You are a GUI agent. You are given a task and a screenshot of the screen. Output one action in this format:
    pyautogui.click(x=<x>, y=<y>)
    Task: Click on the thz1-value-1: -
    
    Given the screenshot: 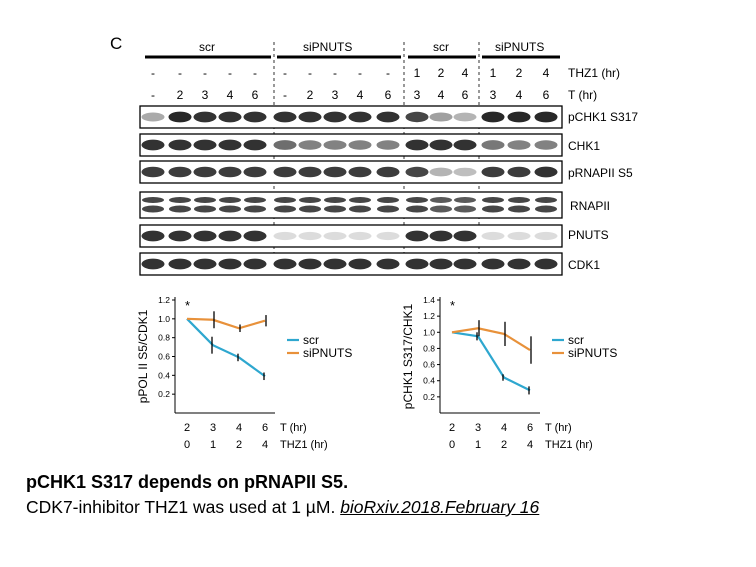 What is the action you would take?
    pyautogui.click(x=180, y=73)
    